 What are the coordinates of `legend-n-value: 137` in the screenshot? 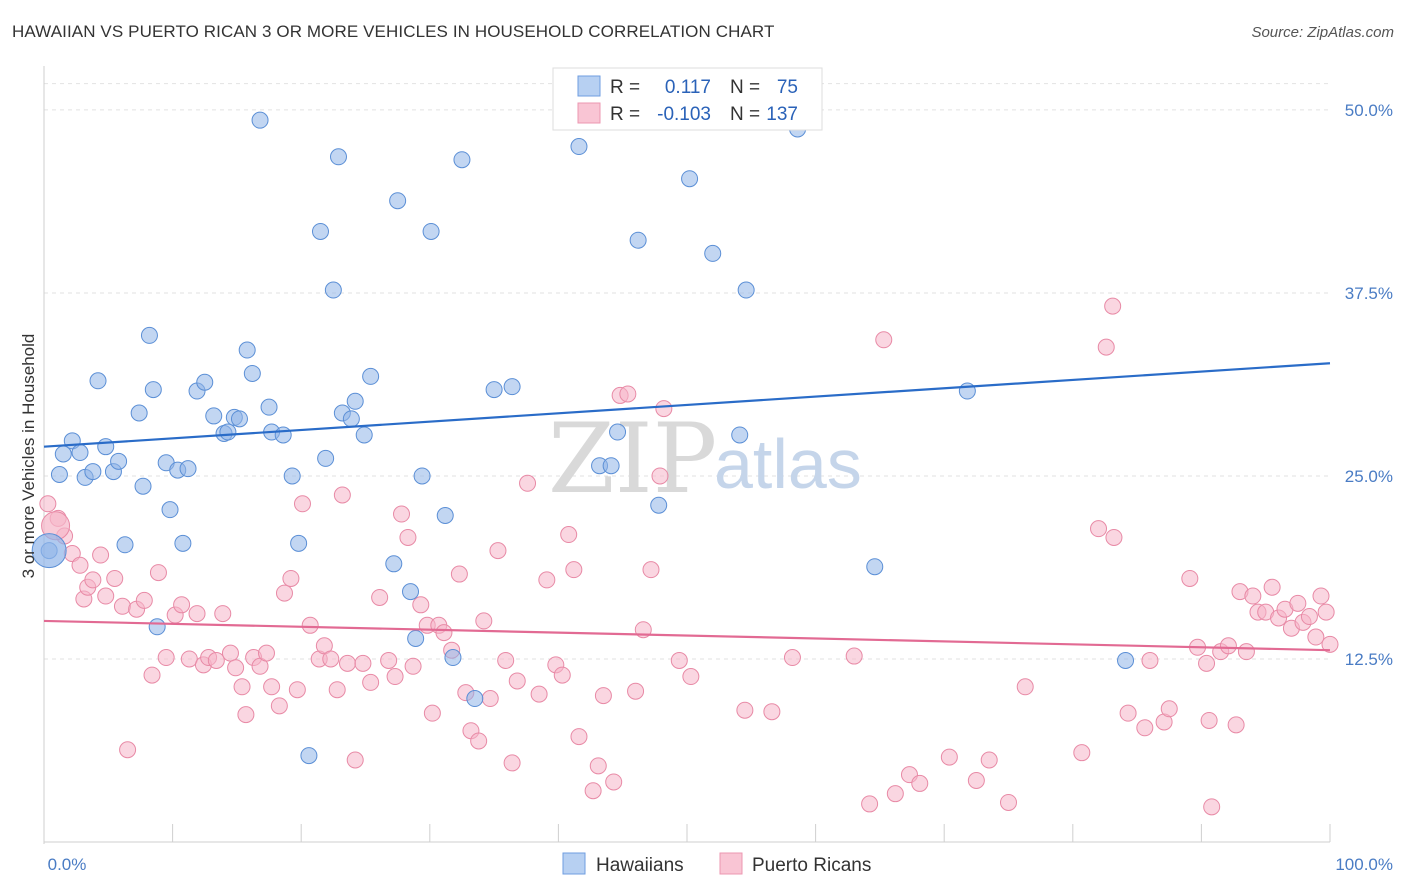 It's located at (782, 114).